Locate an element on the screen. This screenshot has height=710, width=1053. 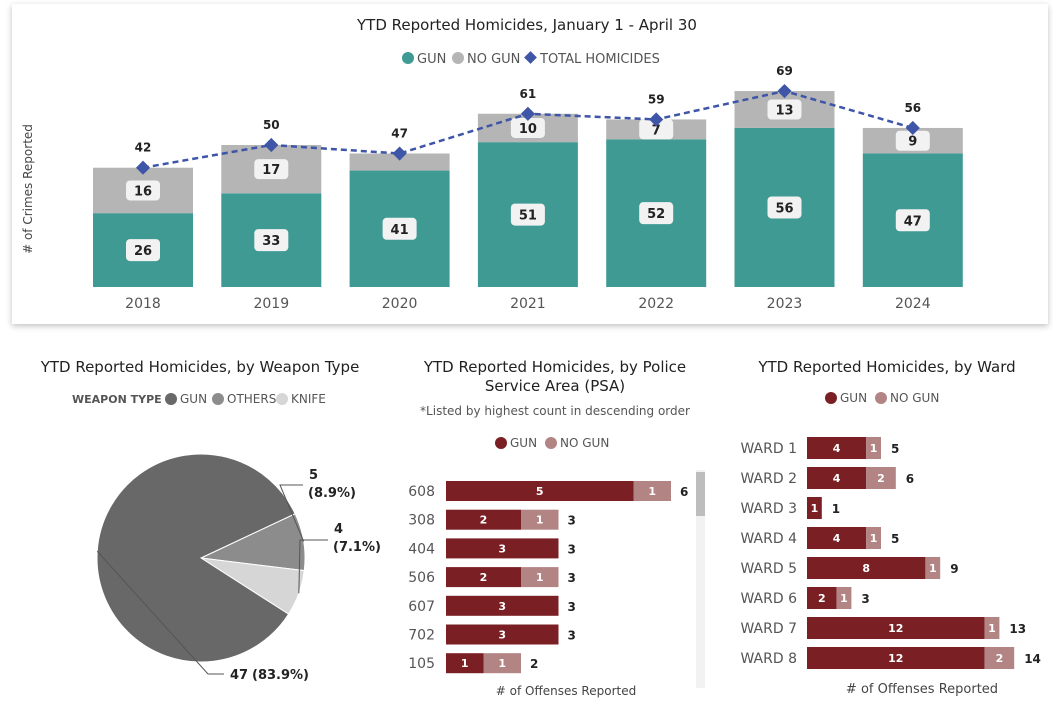
x-tick-2021: 2021 is located at coordinates (528, 304).